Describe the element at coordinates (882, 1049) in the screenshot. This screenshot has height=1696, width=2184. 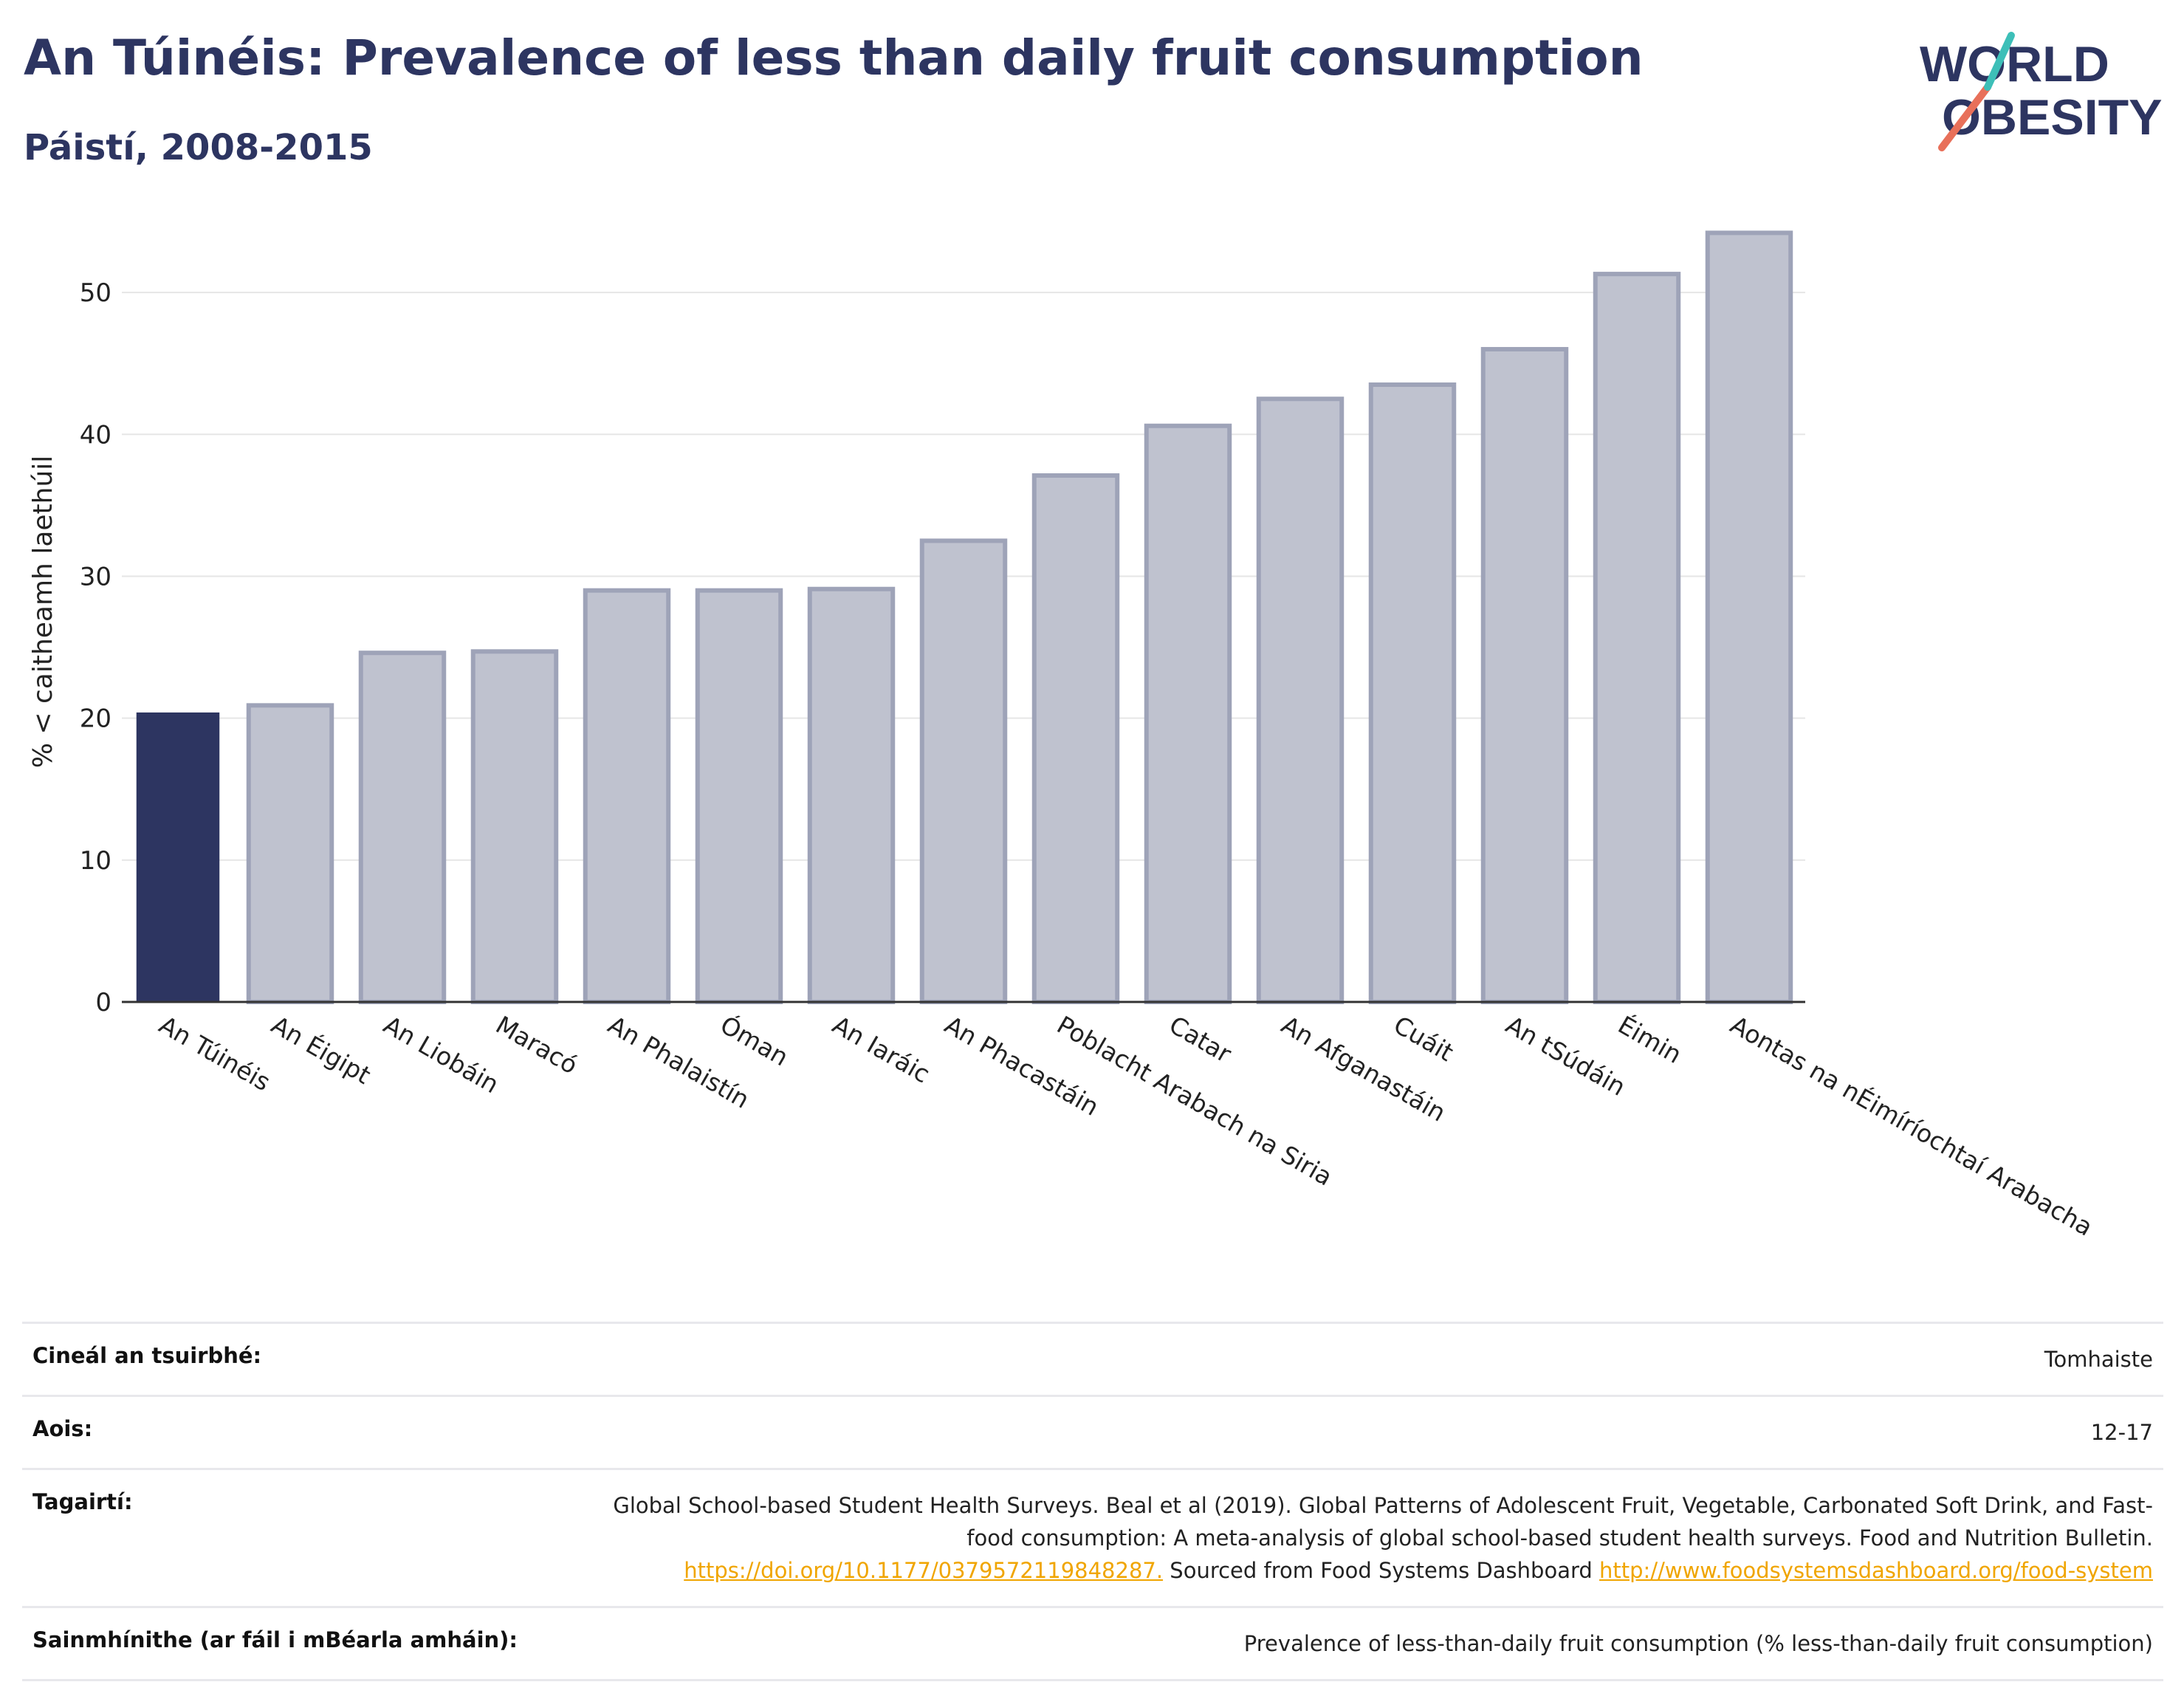
I see `x-tick-label: An Iaráic` at that location.